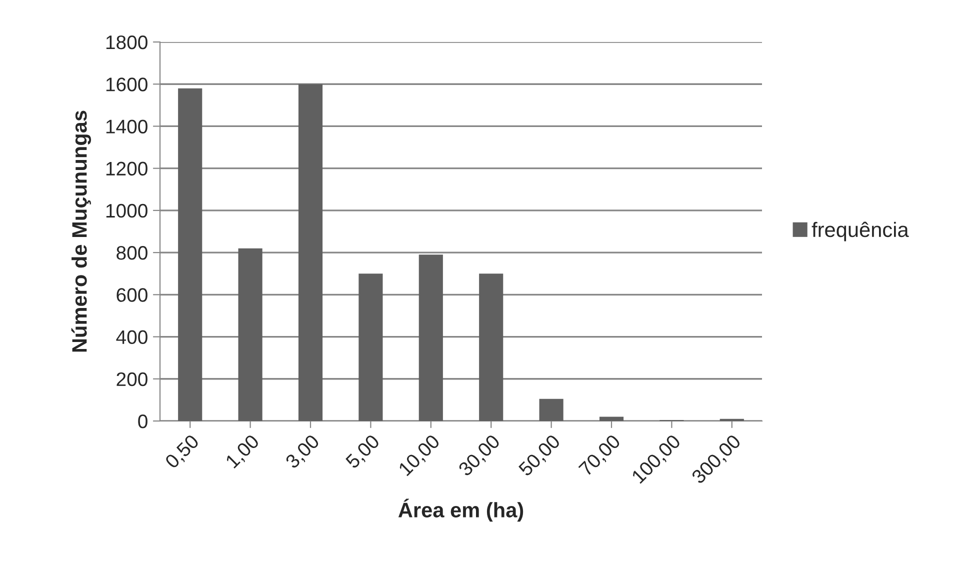  Describe the element at coordinates (81, 231) in the screenshot. I see `y-axis-title: Número de Muçunungas` at that location.